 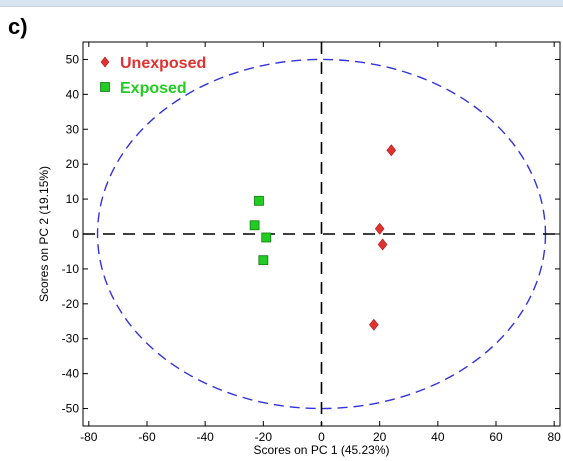 I want to click on x-tick-label: -60, so click(x=147, y=437).